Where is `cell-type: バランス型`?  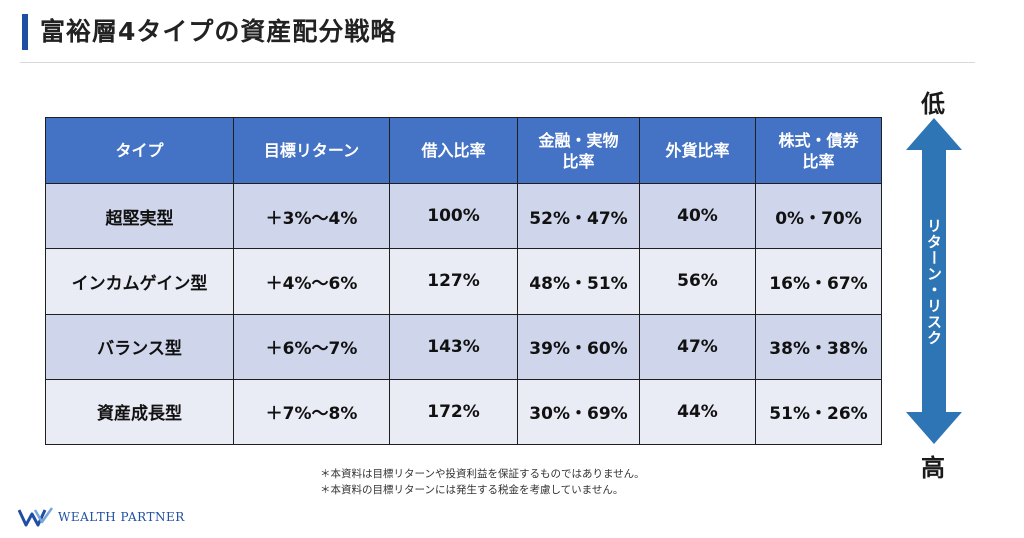
cell-type: バランス型 is located at coordinates (139, 346).